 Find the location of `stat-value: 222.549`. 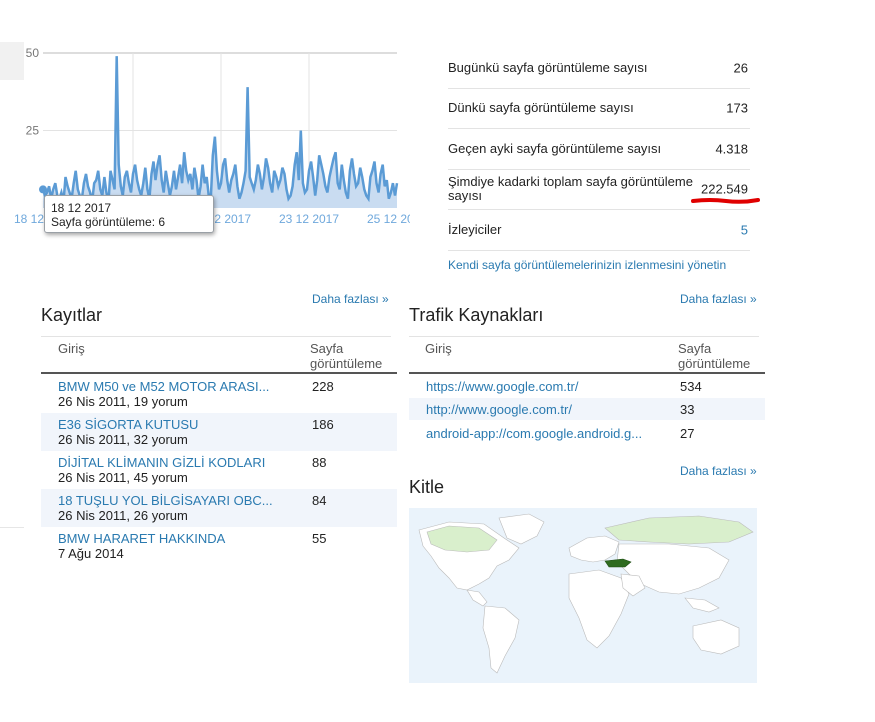

stat-value: 222.549 is located at coordinates (724, 189).